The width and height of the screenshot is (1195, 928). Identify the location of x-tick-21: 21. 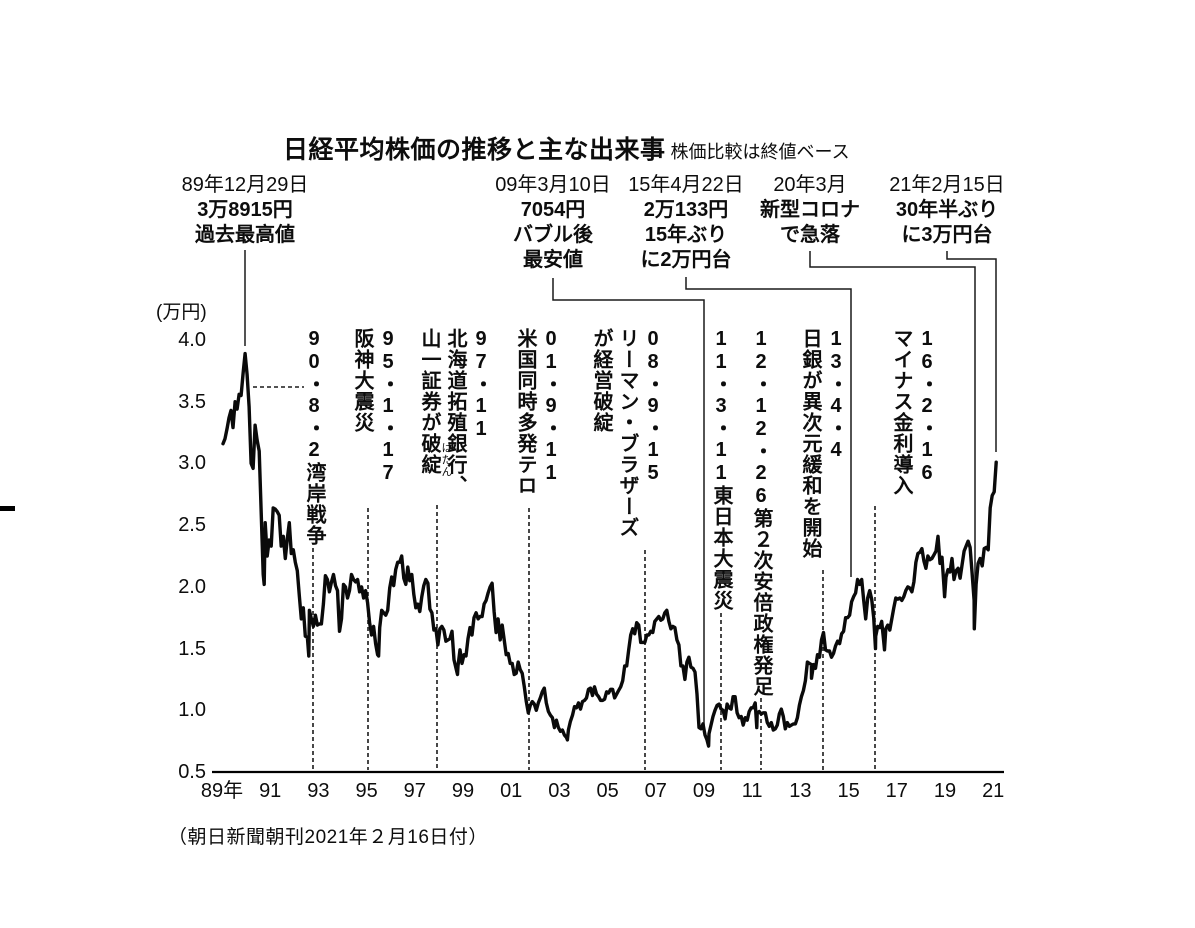
(993, 791).